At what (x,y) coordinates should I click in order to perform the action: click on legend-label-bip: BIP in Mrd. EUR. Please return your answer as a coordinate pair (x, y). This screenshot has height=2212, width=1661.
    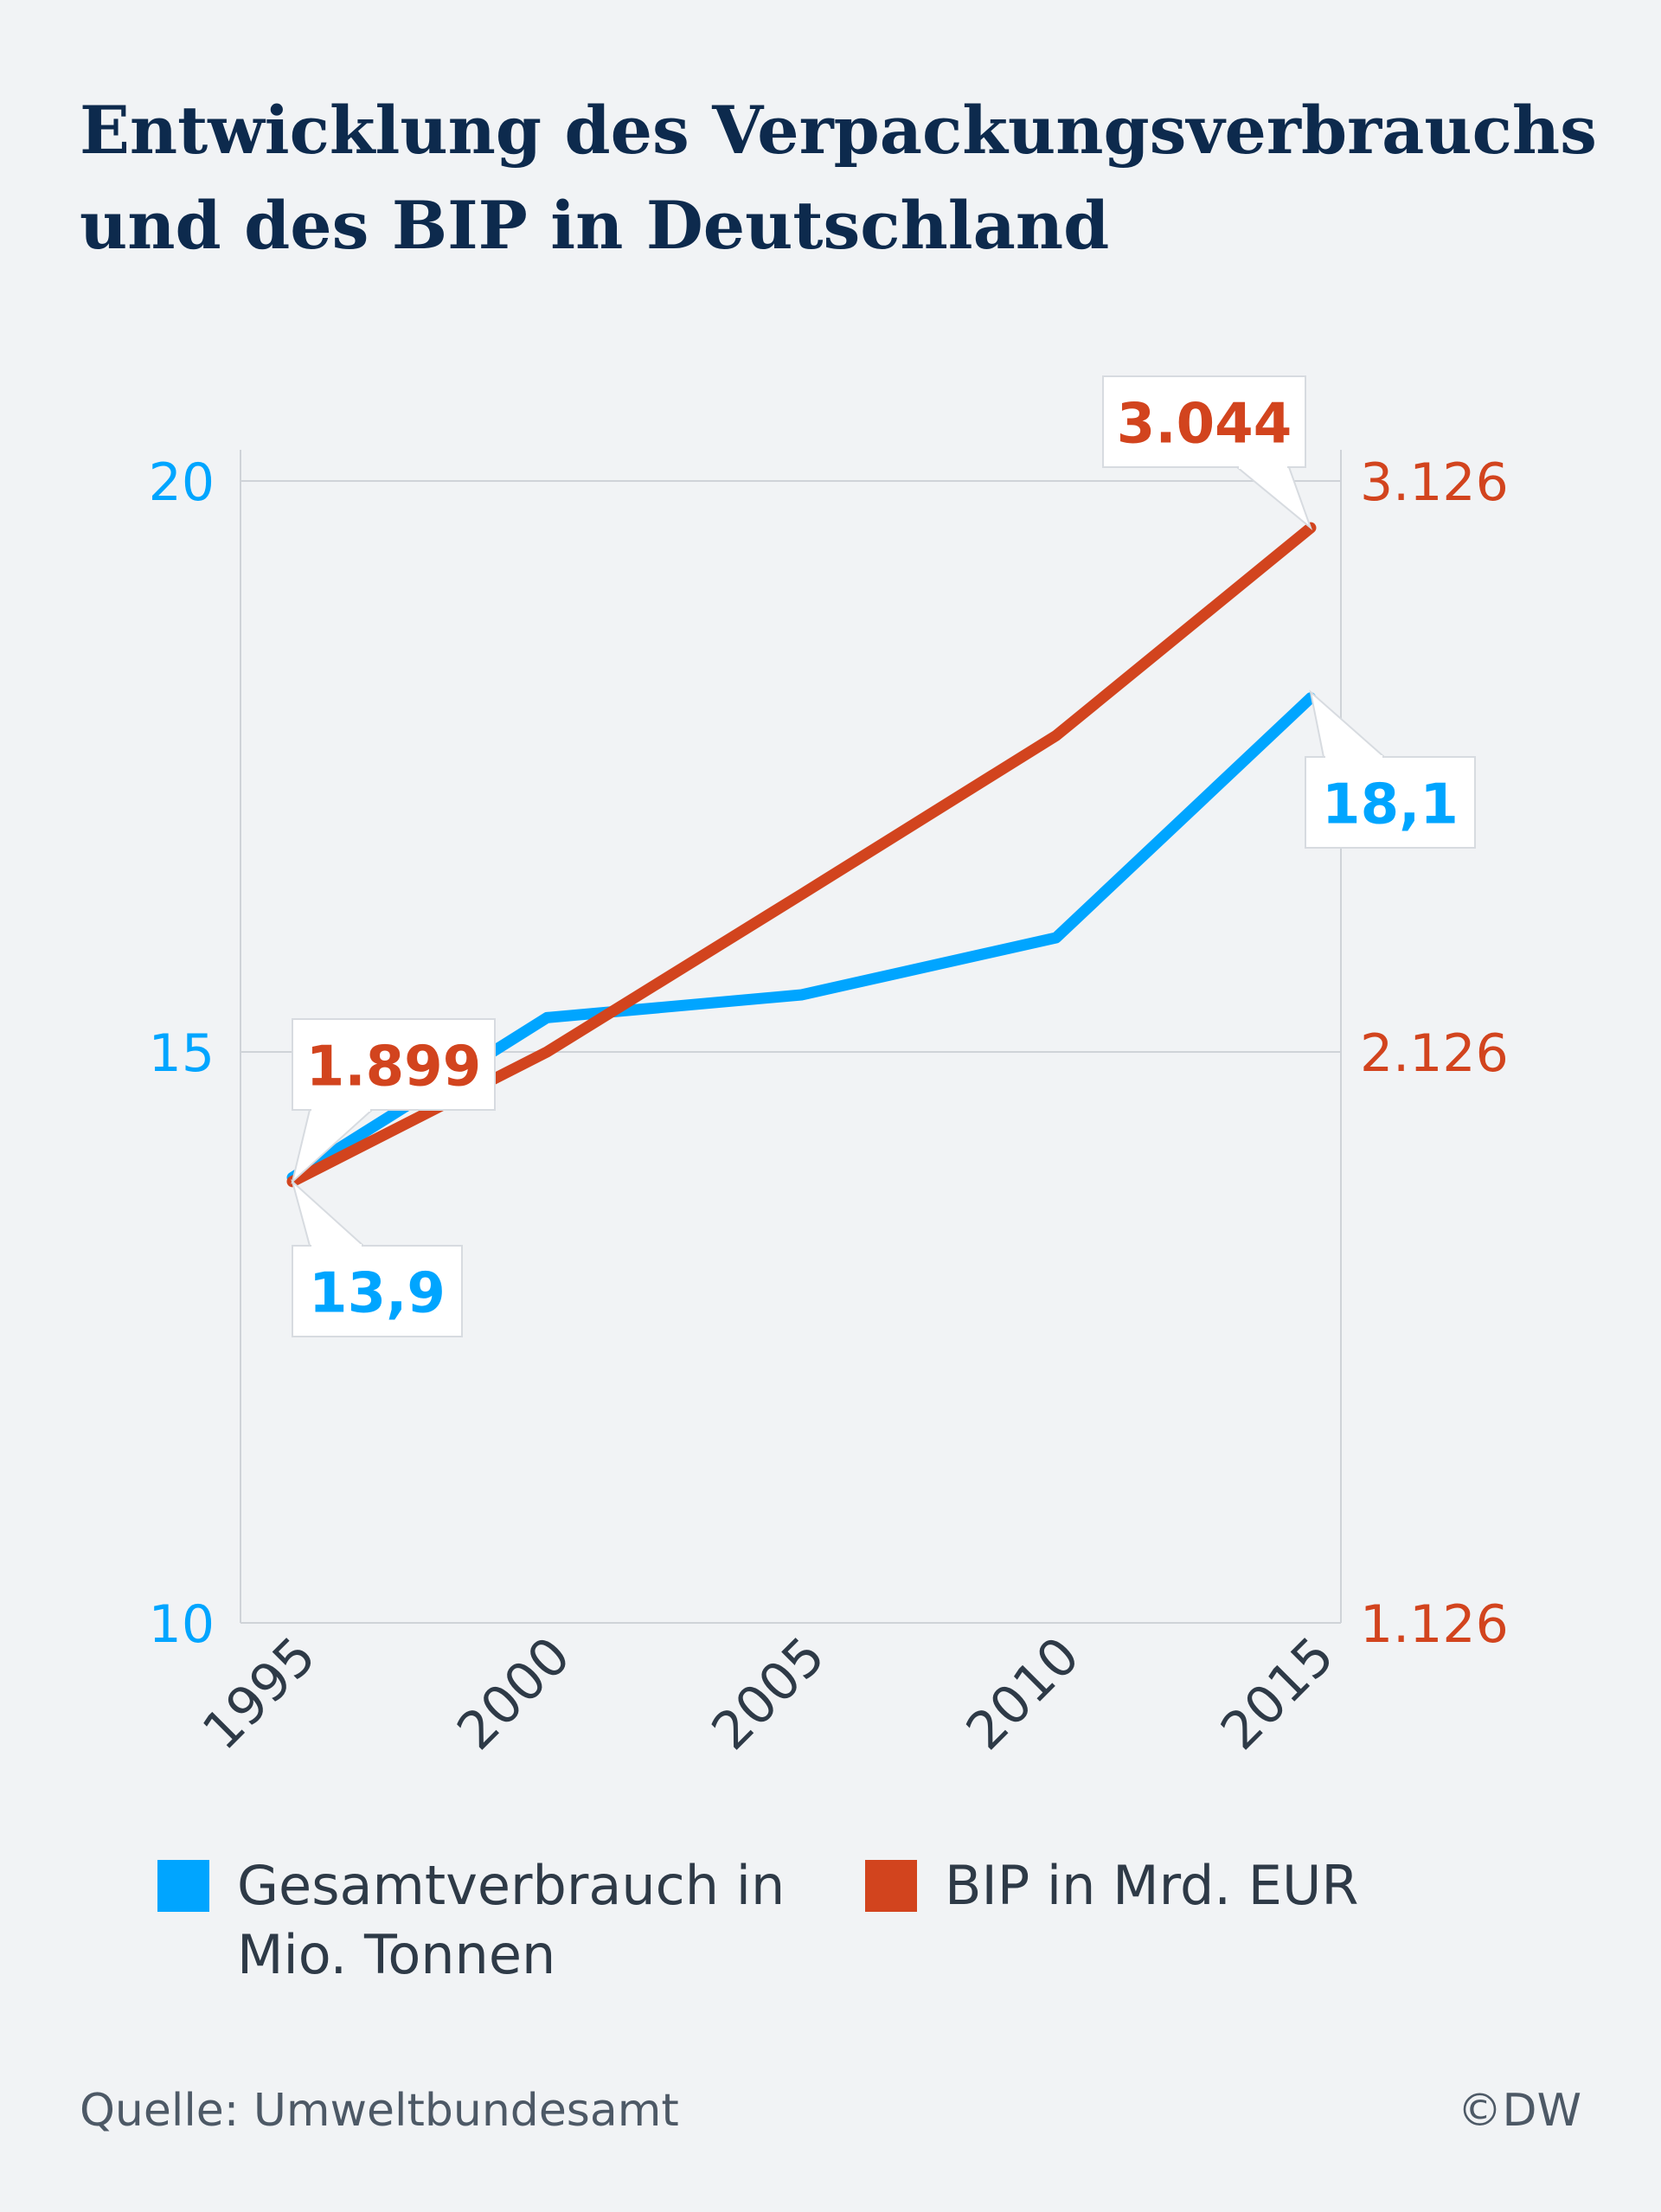
    Looking at the image, I should click on (1152, 1885).